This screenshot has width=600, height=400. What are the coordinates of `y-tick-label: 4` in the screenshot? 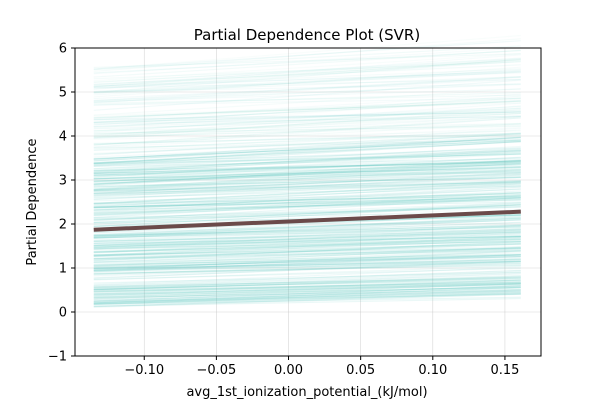 It's located at (63, 137).